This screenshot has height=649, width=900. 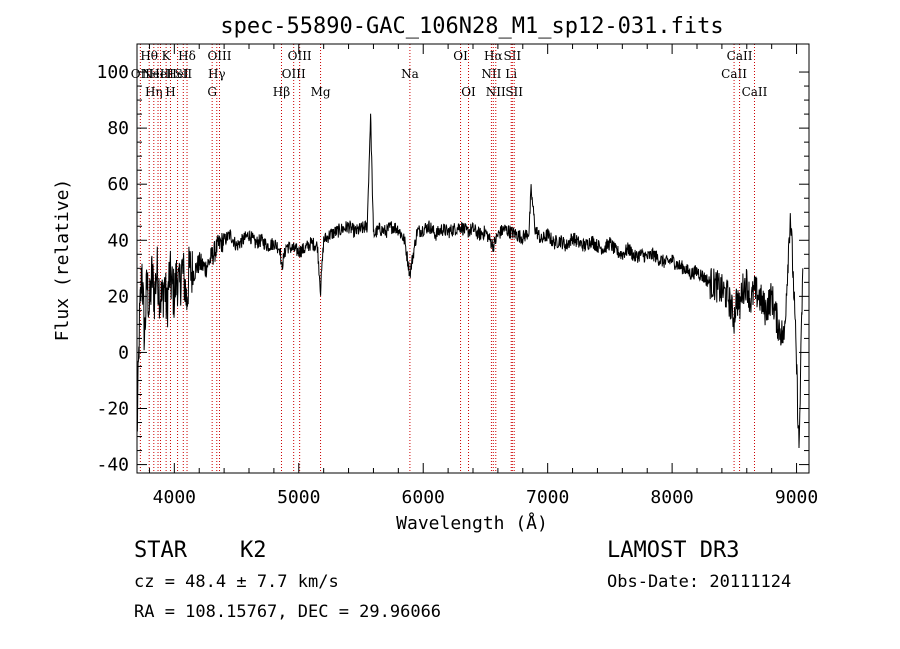 I want to click on observation-date: Obs-Date: 20111124, so click(x=699, y=582).